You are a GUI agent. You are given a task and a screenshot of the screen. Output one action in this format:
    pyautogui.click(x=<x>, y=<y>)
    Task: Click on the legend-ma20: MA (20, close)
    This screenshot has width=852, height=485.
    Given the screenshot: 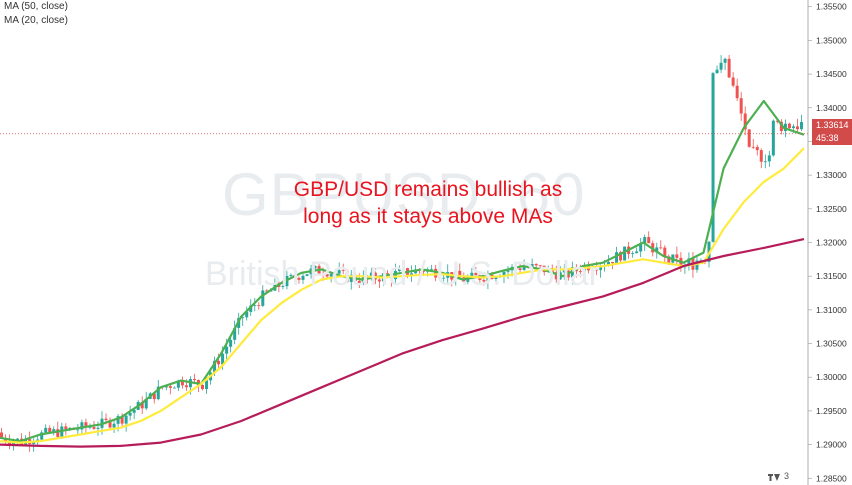 What is the action you would take?
    pyautogui.click(x=36, y=20)
    